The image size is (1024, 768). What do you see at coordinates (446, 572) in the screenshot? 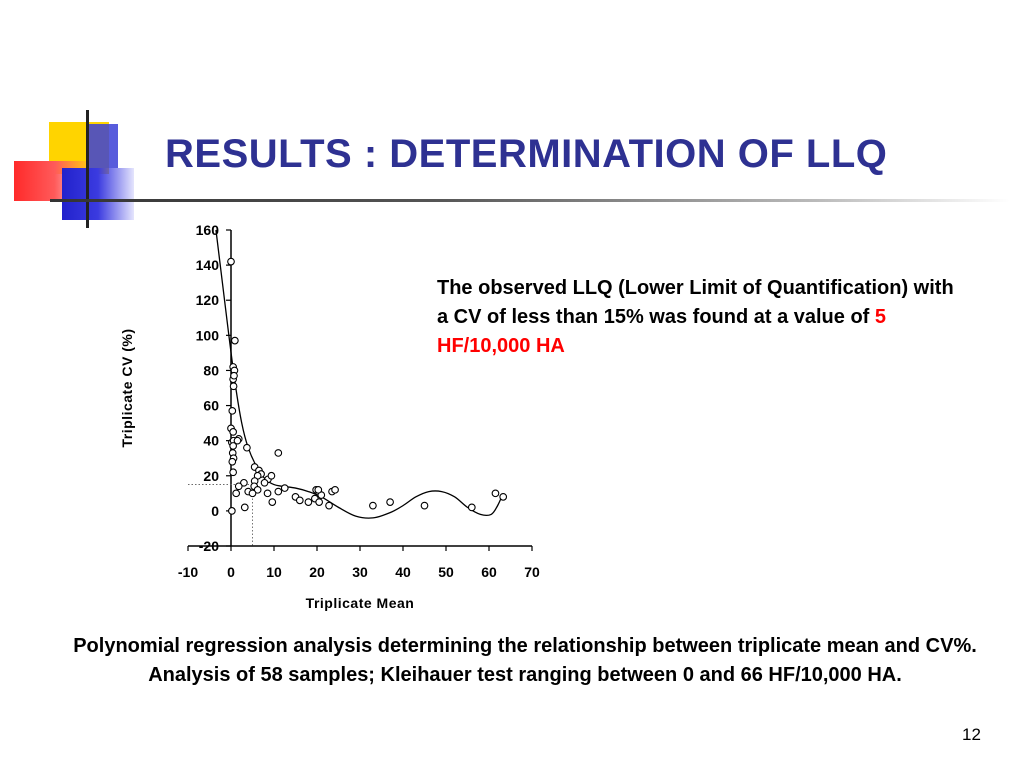
I see `x-tick-label: 50` at bounding box center [446, 572].